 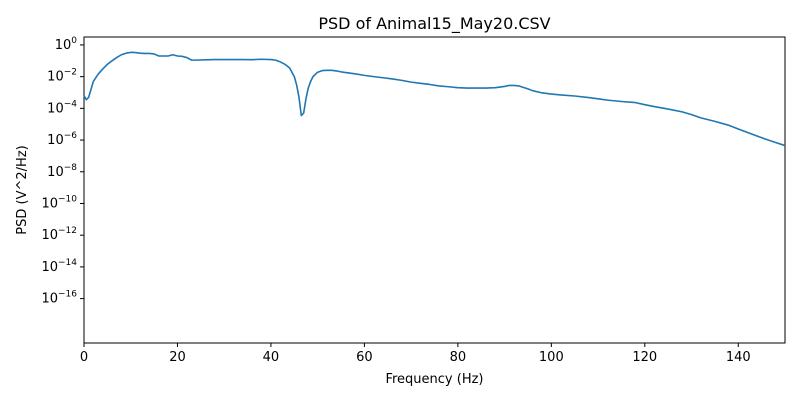 I want to click on x-tick-label: 140, so click(x=738, y=357).